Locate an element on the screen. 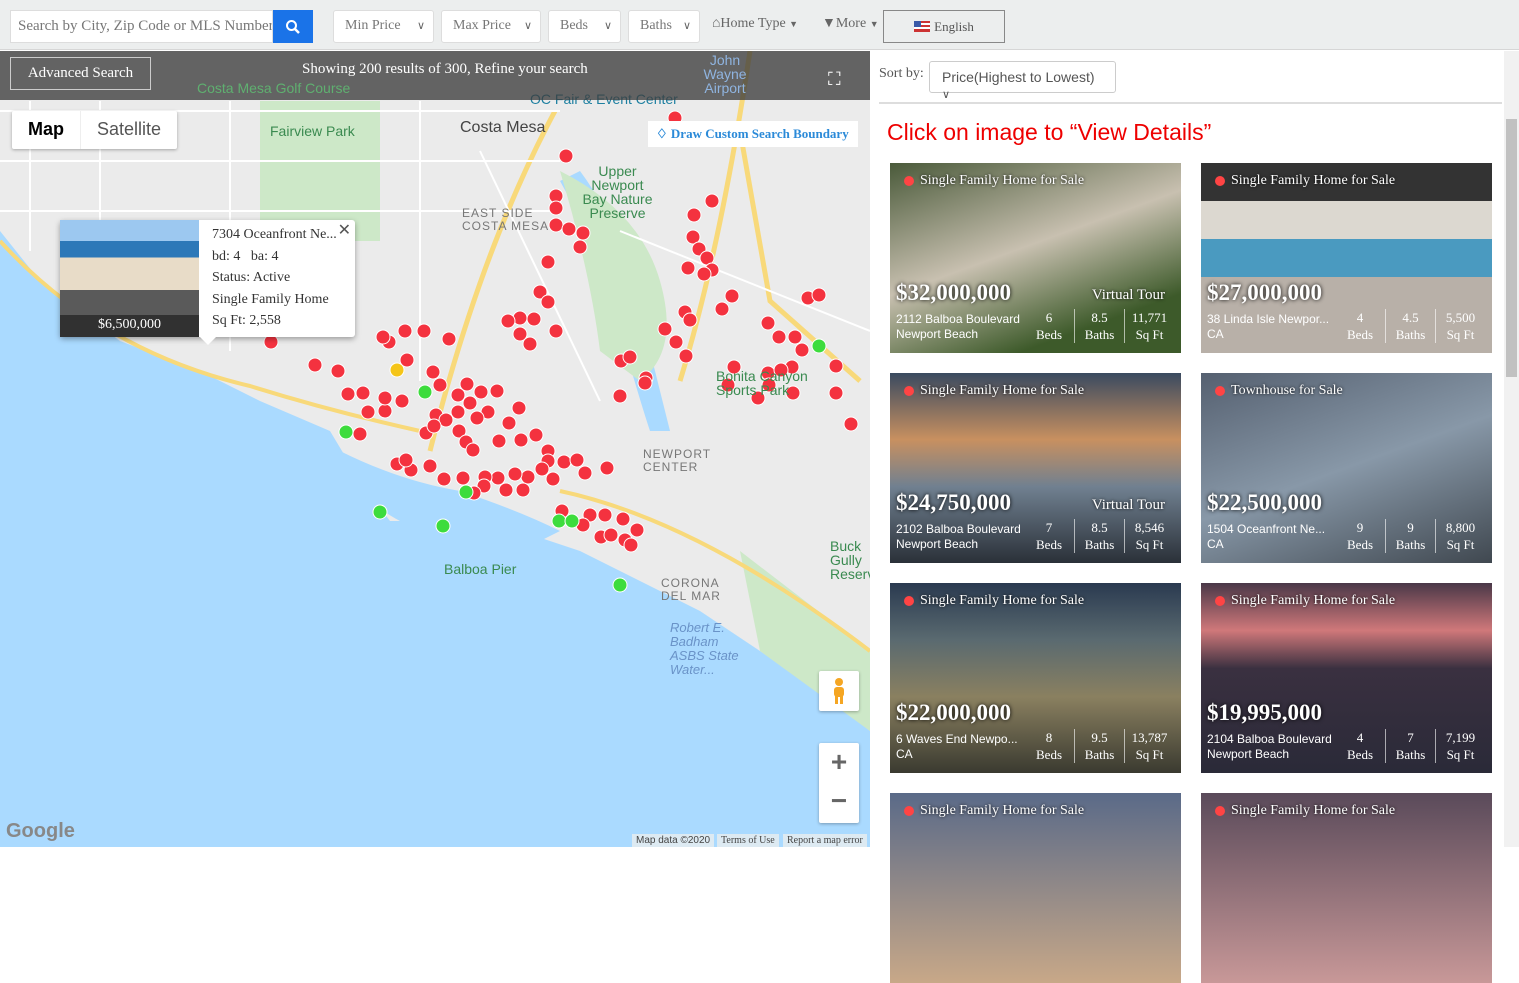 This screenshot has height=983, width=1519. scrollbar is located at coordinates (1511, 449).